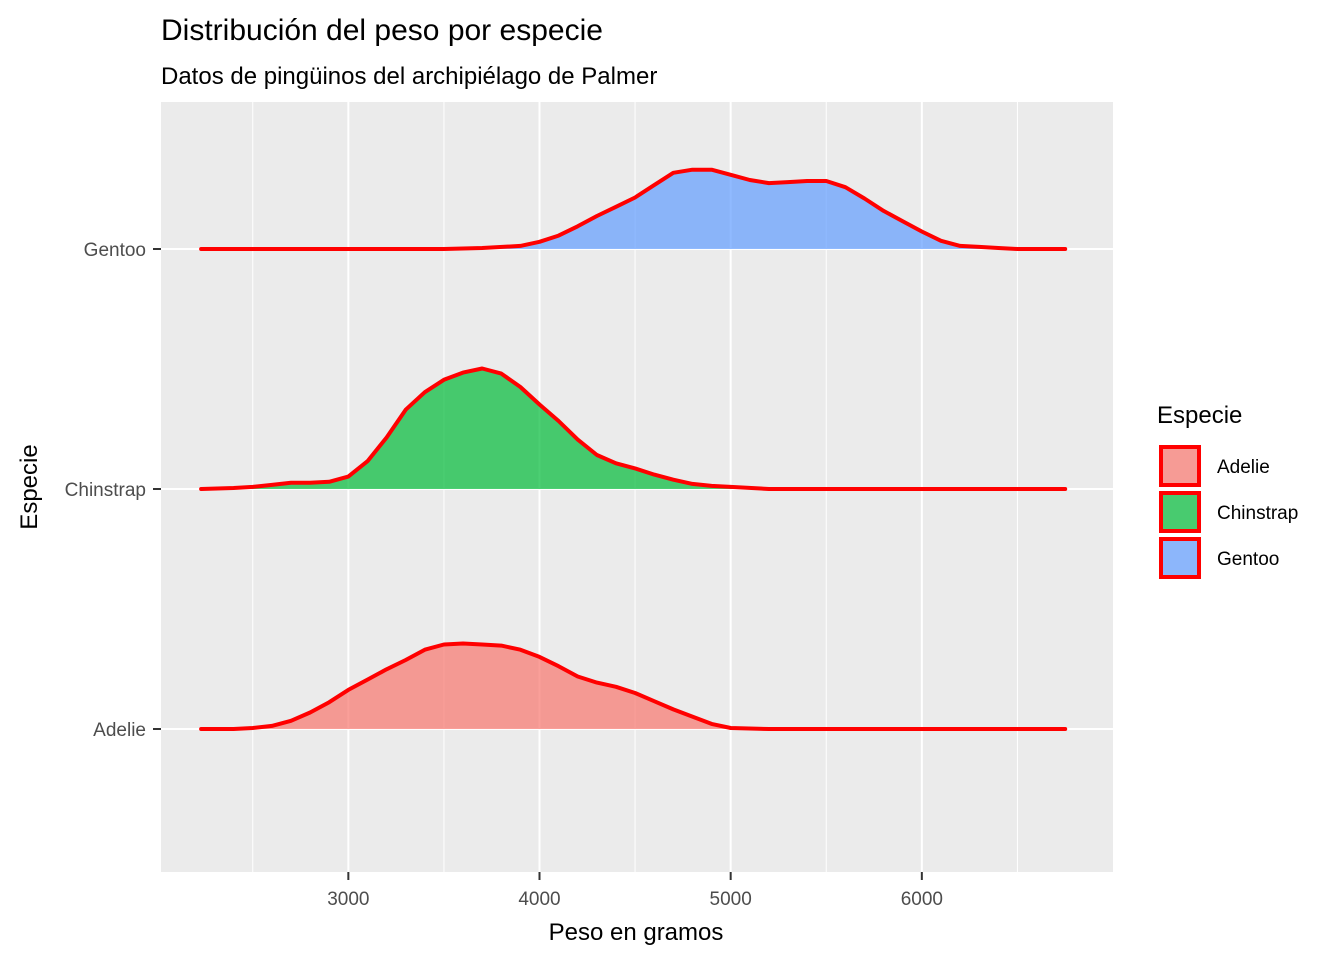  Describe the element at coordinates (922, 899) in the screenshot. I see `x-tick-label: 6000` at that location.